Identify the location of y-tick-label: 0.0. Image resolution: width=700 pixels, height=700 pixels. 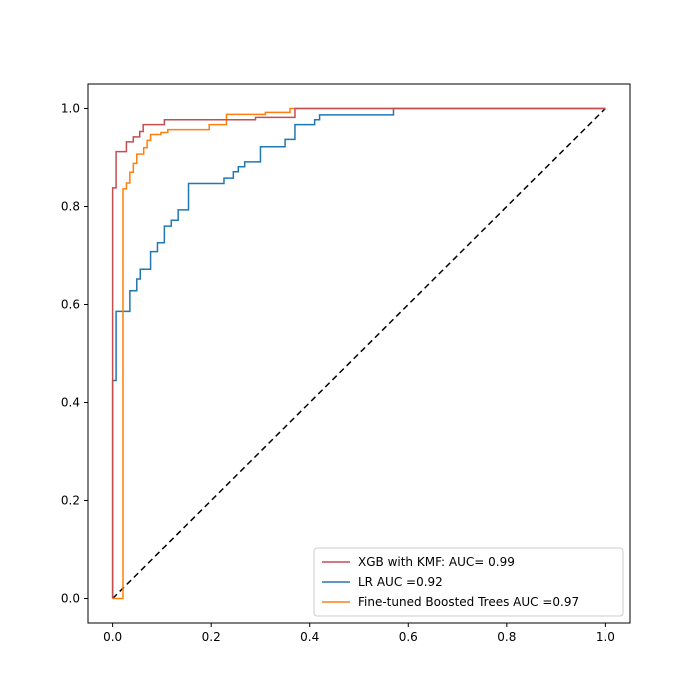
(70, 599).